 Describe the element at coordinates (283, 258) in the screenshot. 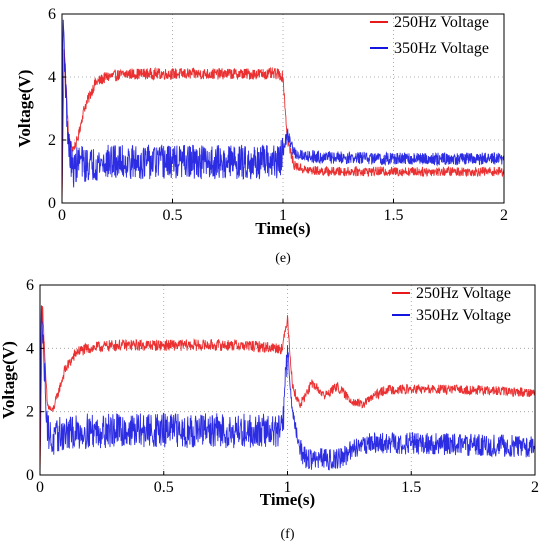

I see `figure-caption: (e)` at that location.